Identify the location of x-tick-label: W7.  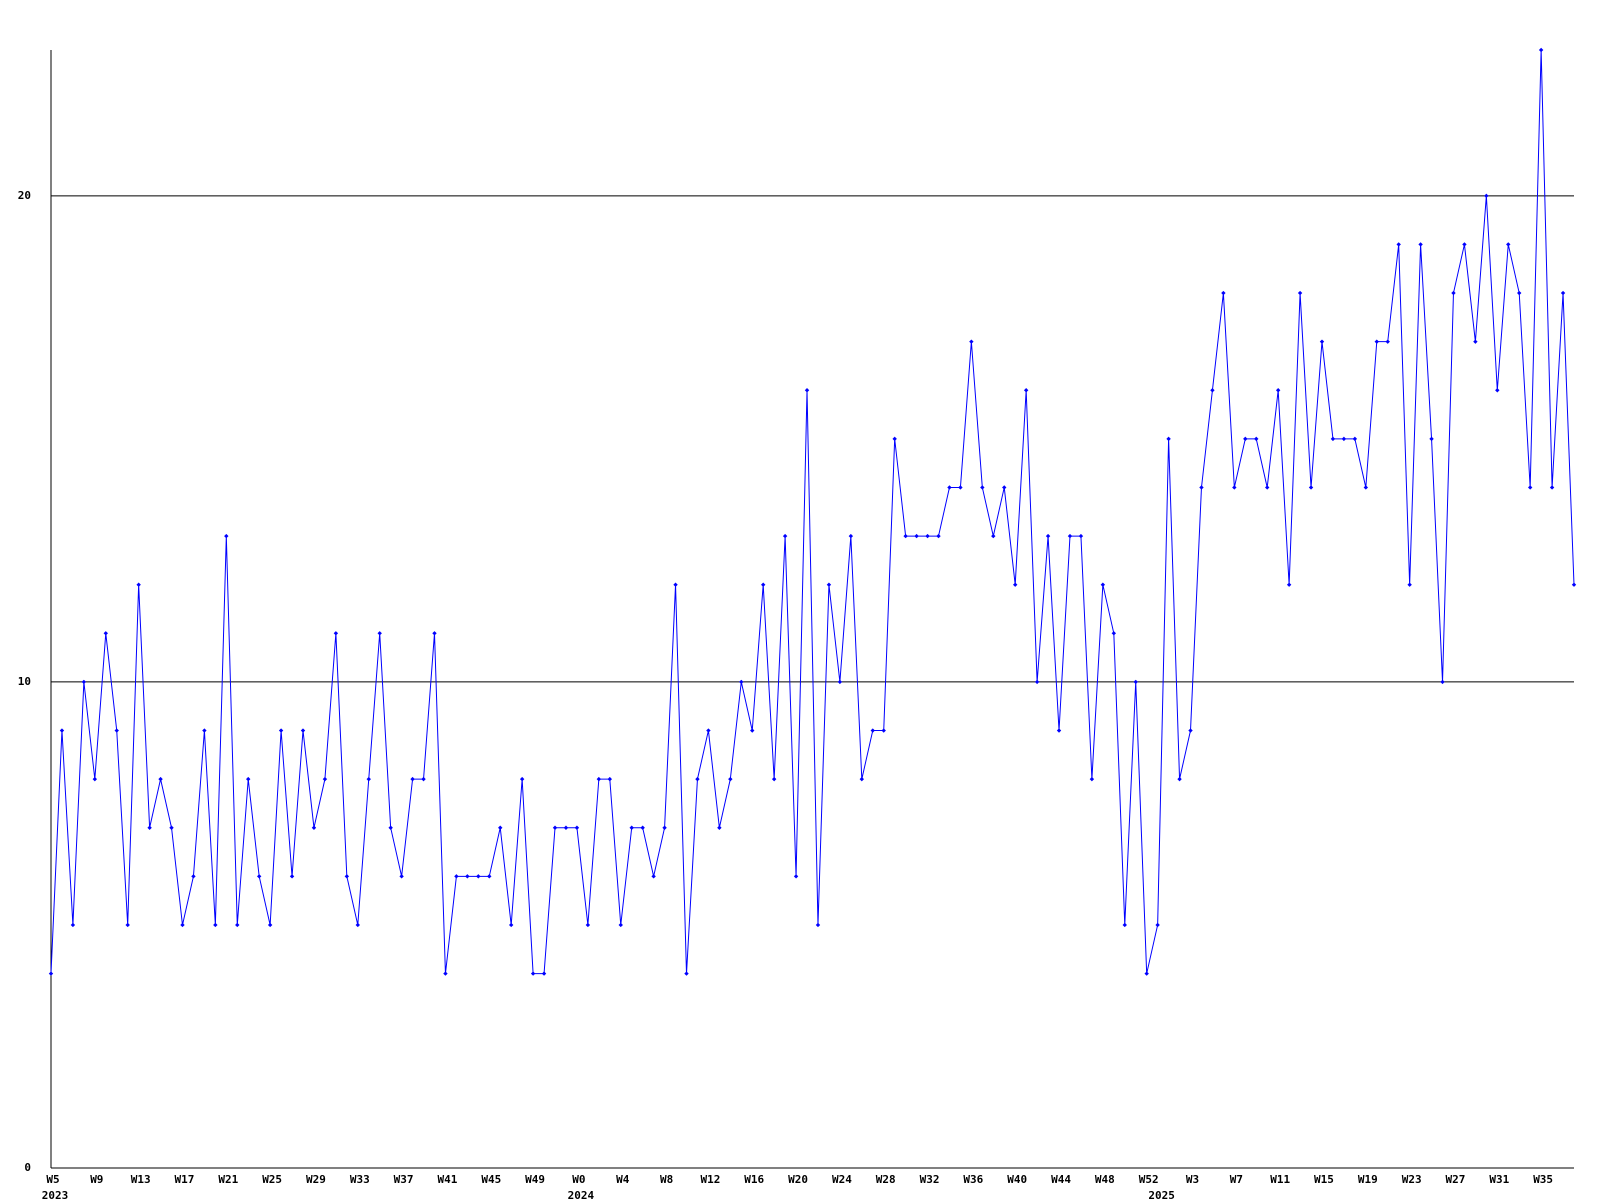
(1236, 1179).